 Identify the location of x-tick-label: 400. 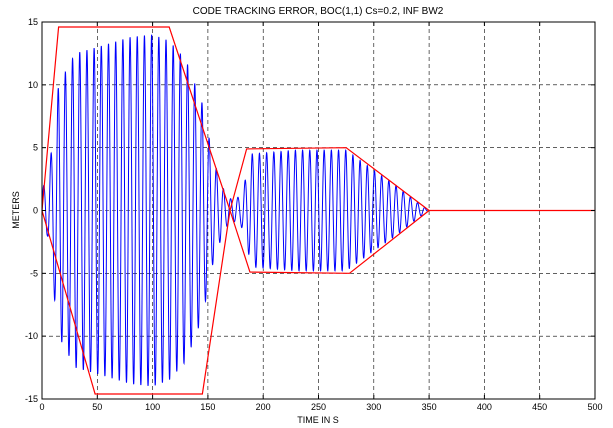
(484, 407).